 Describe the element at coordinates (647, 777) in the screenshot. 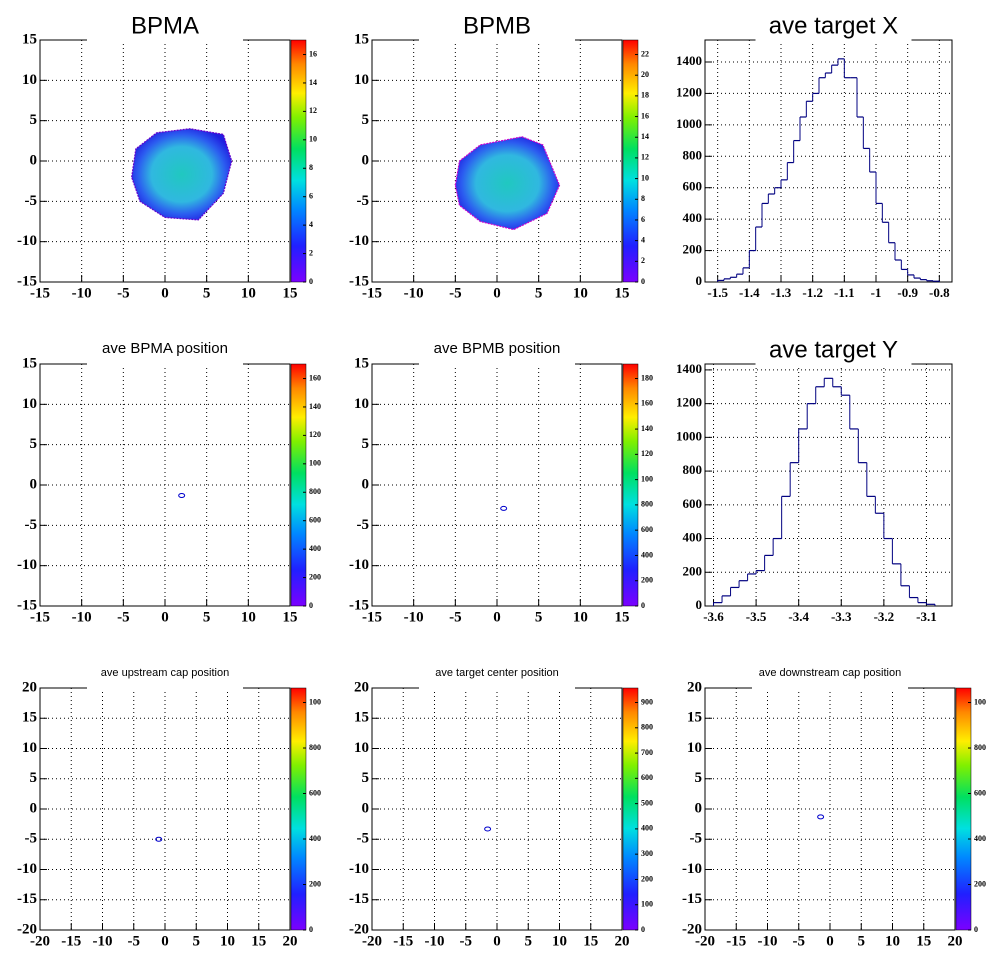

I see `z-tick-label: 600` at that location.